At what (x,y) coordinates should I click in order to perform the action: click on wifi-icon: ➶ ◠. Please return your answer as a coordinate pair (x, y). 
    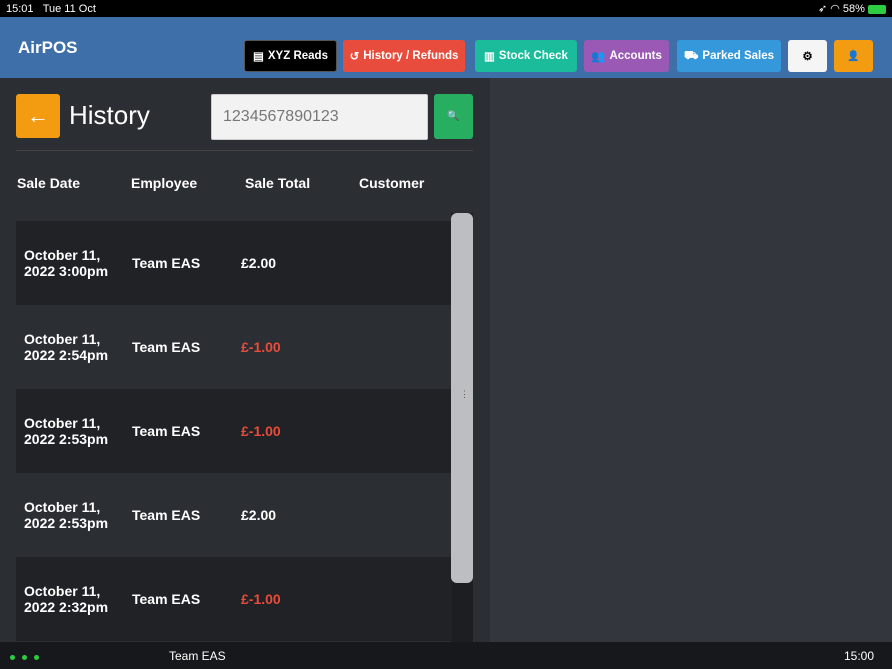
    Looking at the image, I should click on (828, 9).